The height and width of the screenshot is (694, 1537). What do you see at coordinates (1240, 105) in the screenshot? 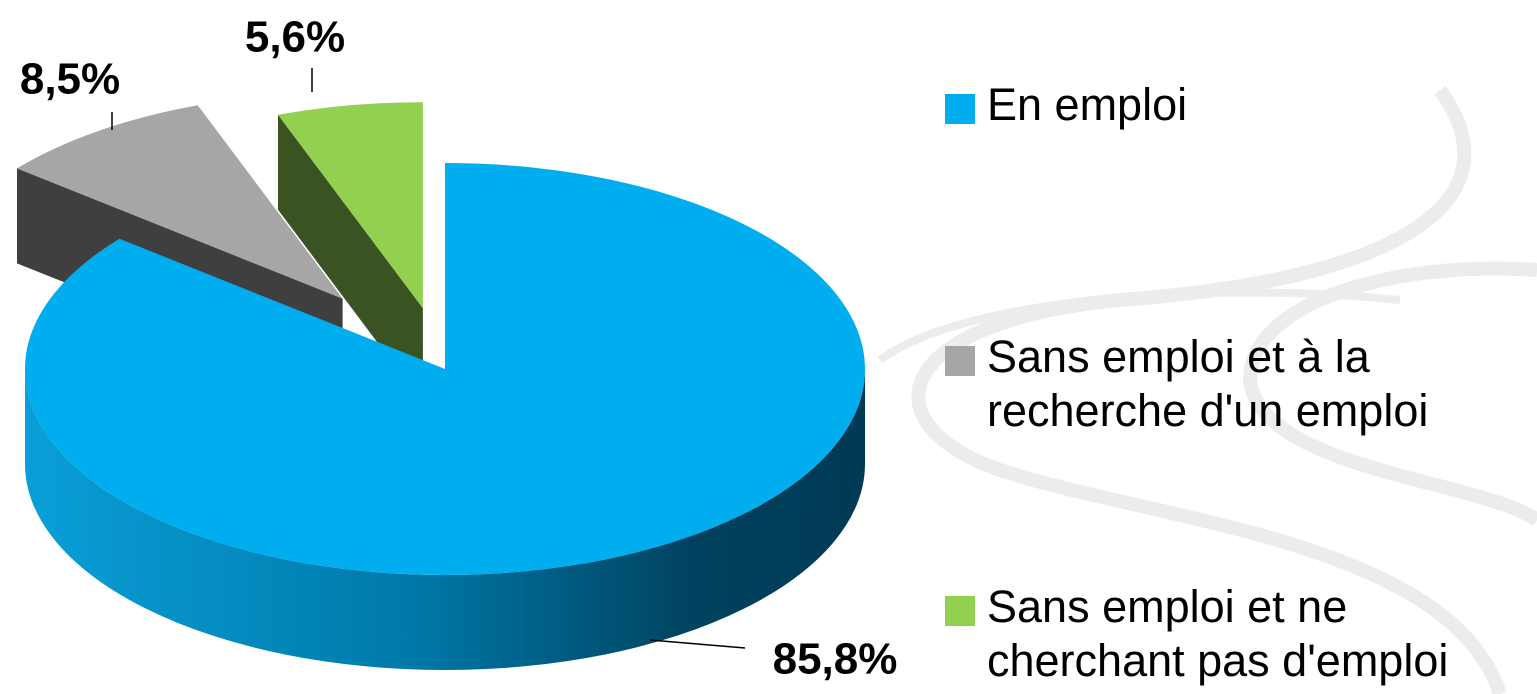
I see `legend-item: En emploi` at bounding box center [1240, 105].